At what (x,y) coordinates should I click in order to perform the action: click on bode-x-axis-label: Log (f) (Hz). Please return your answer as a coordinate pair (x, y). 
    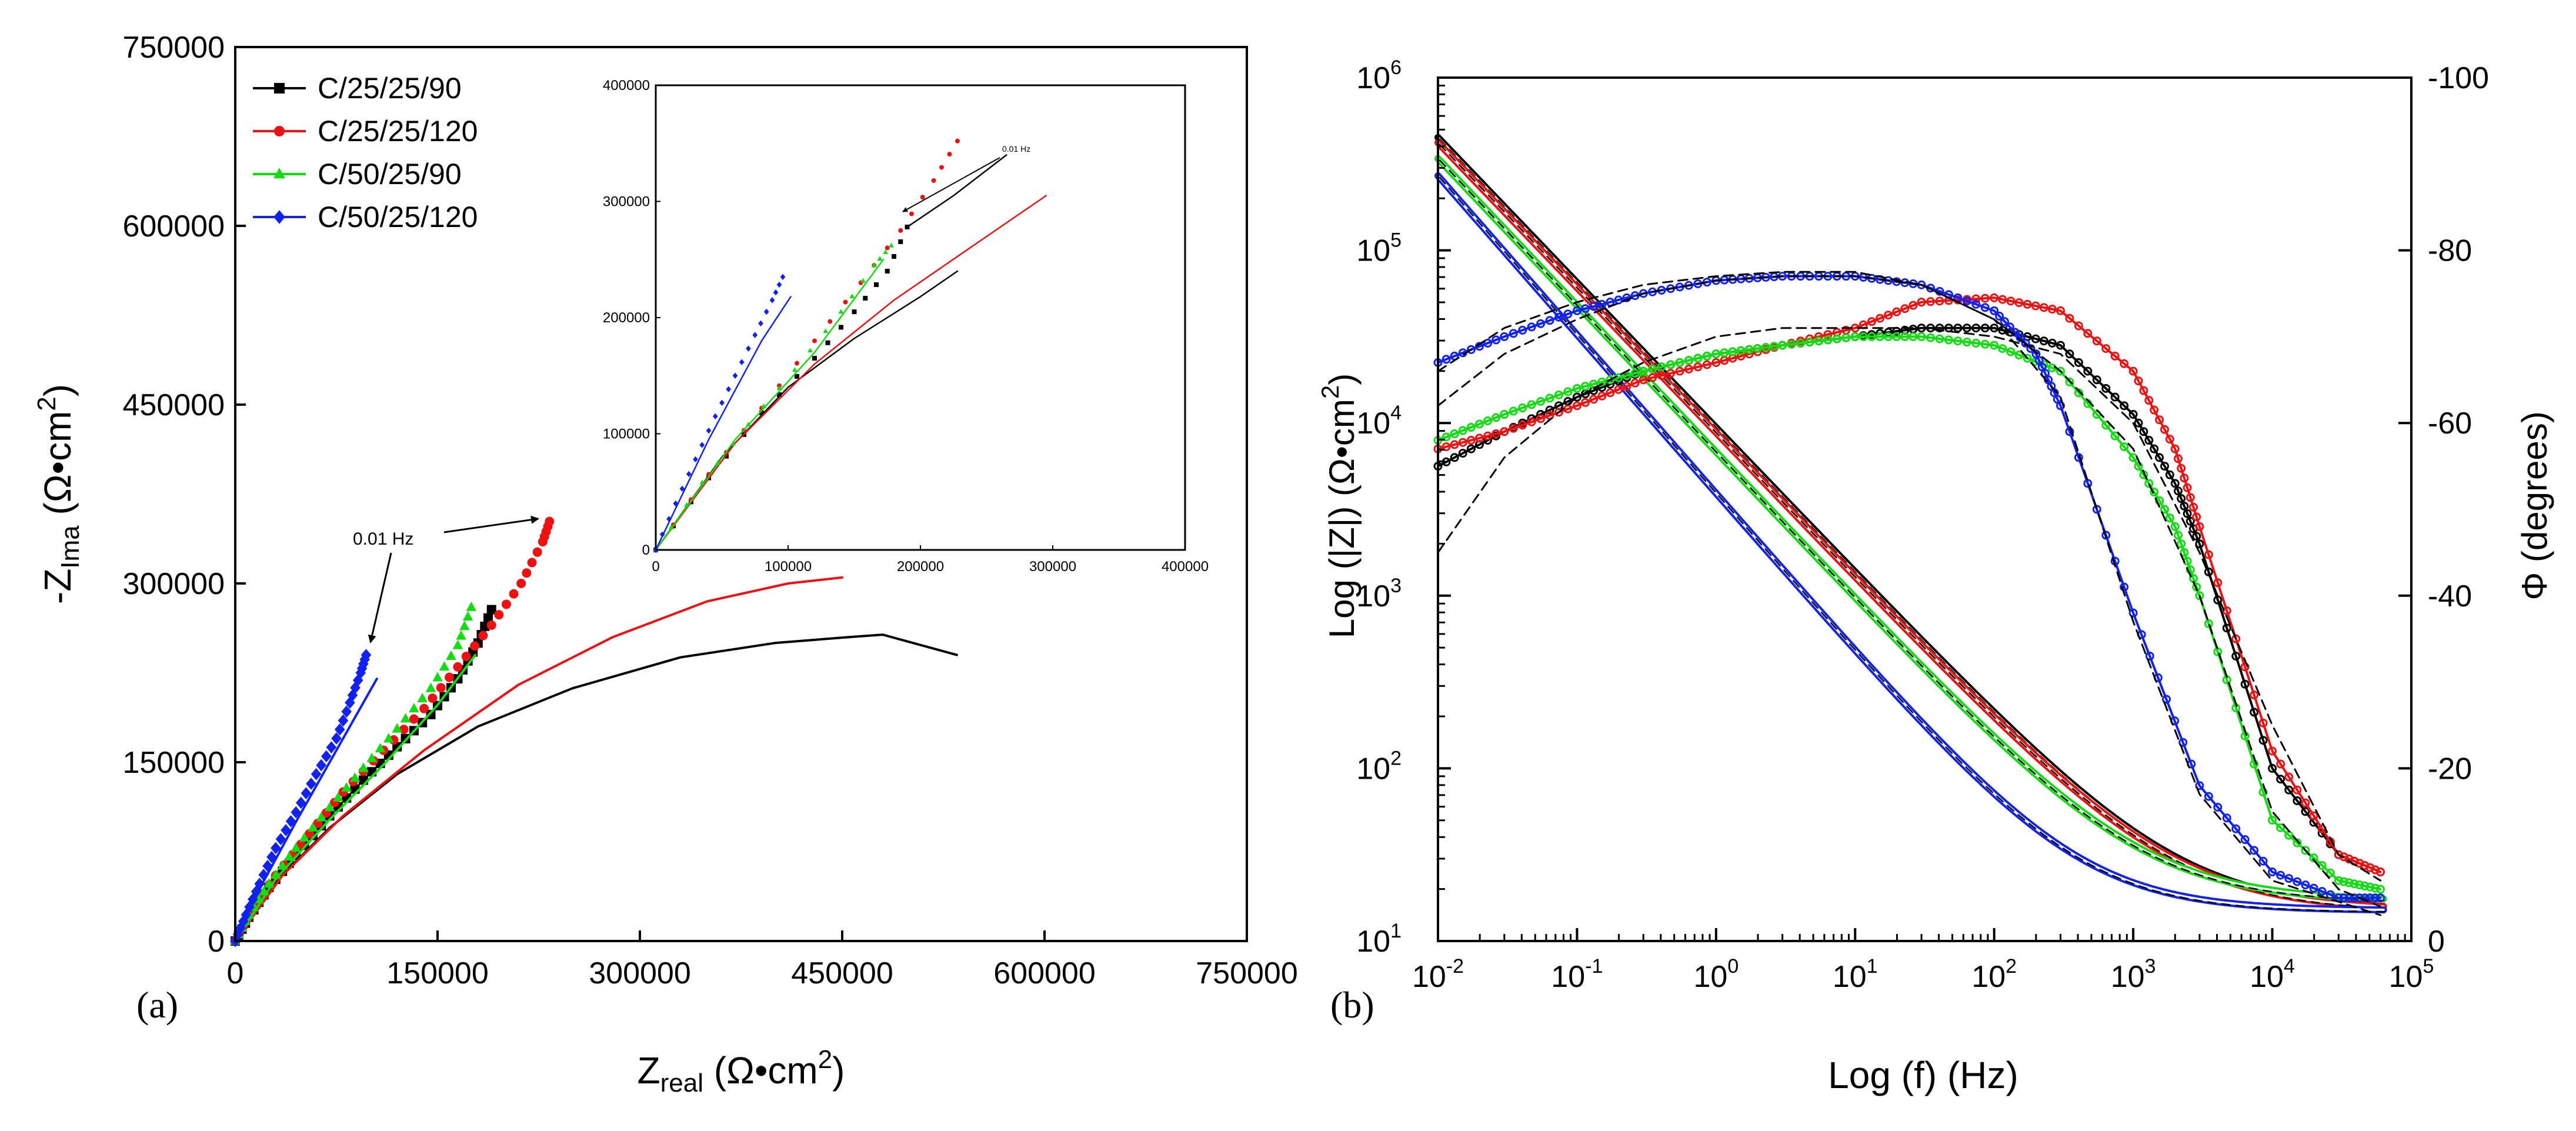
    Looking at the image, I should click on (1923, 1075).